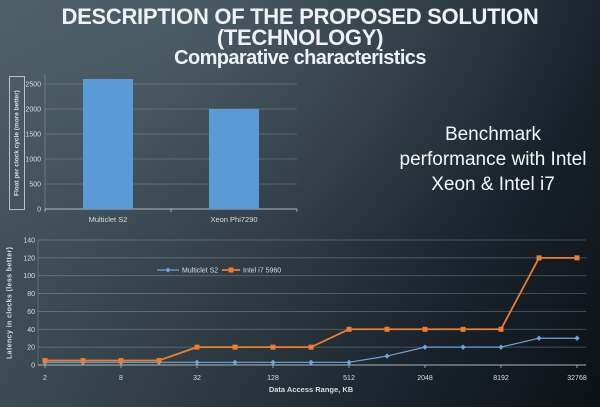  I want to click on line-chart-xtick-label: 32, so click(197, 378).